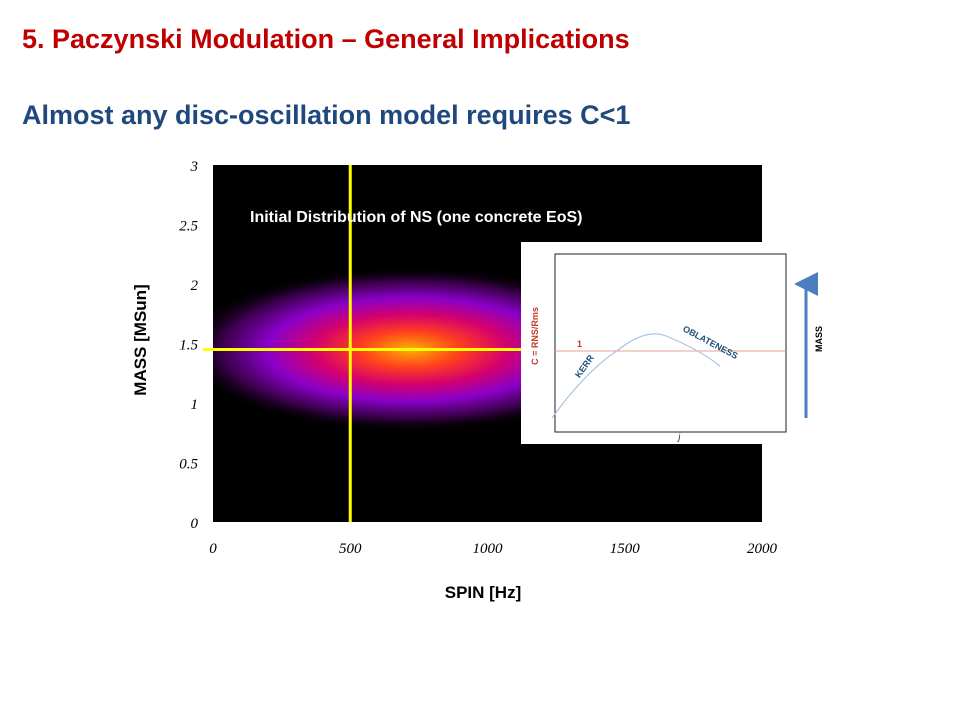 The height and width of the screenshot is (720, 960). I want to click on inset-frame, so click(670, 343).